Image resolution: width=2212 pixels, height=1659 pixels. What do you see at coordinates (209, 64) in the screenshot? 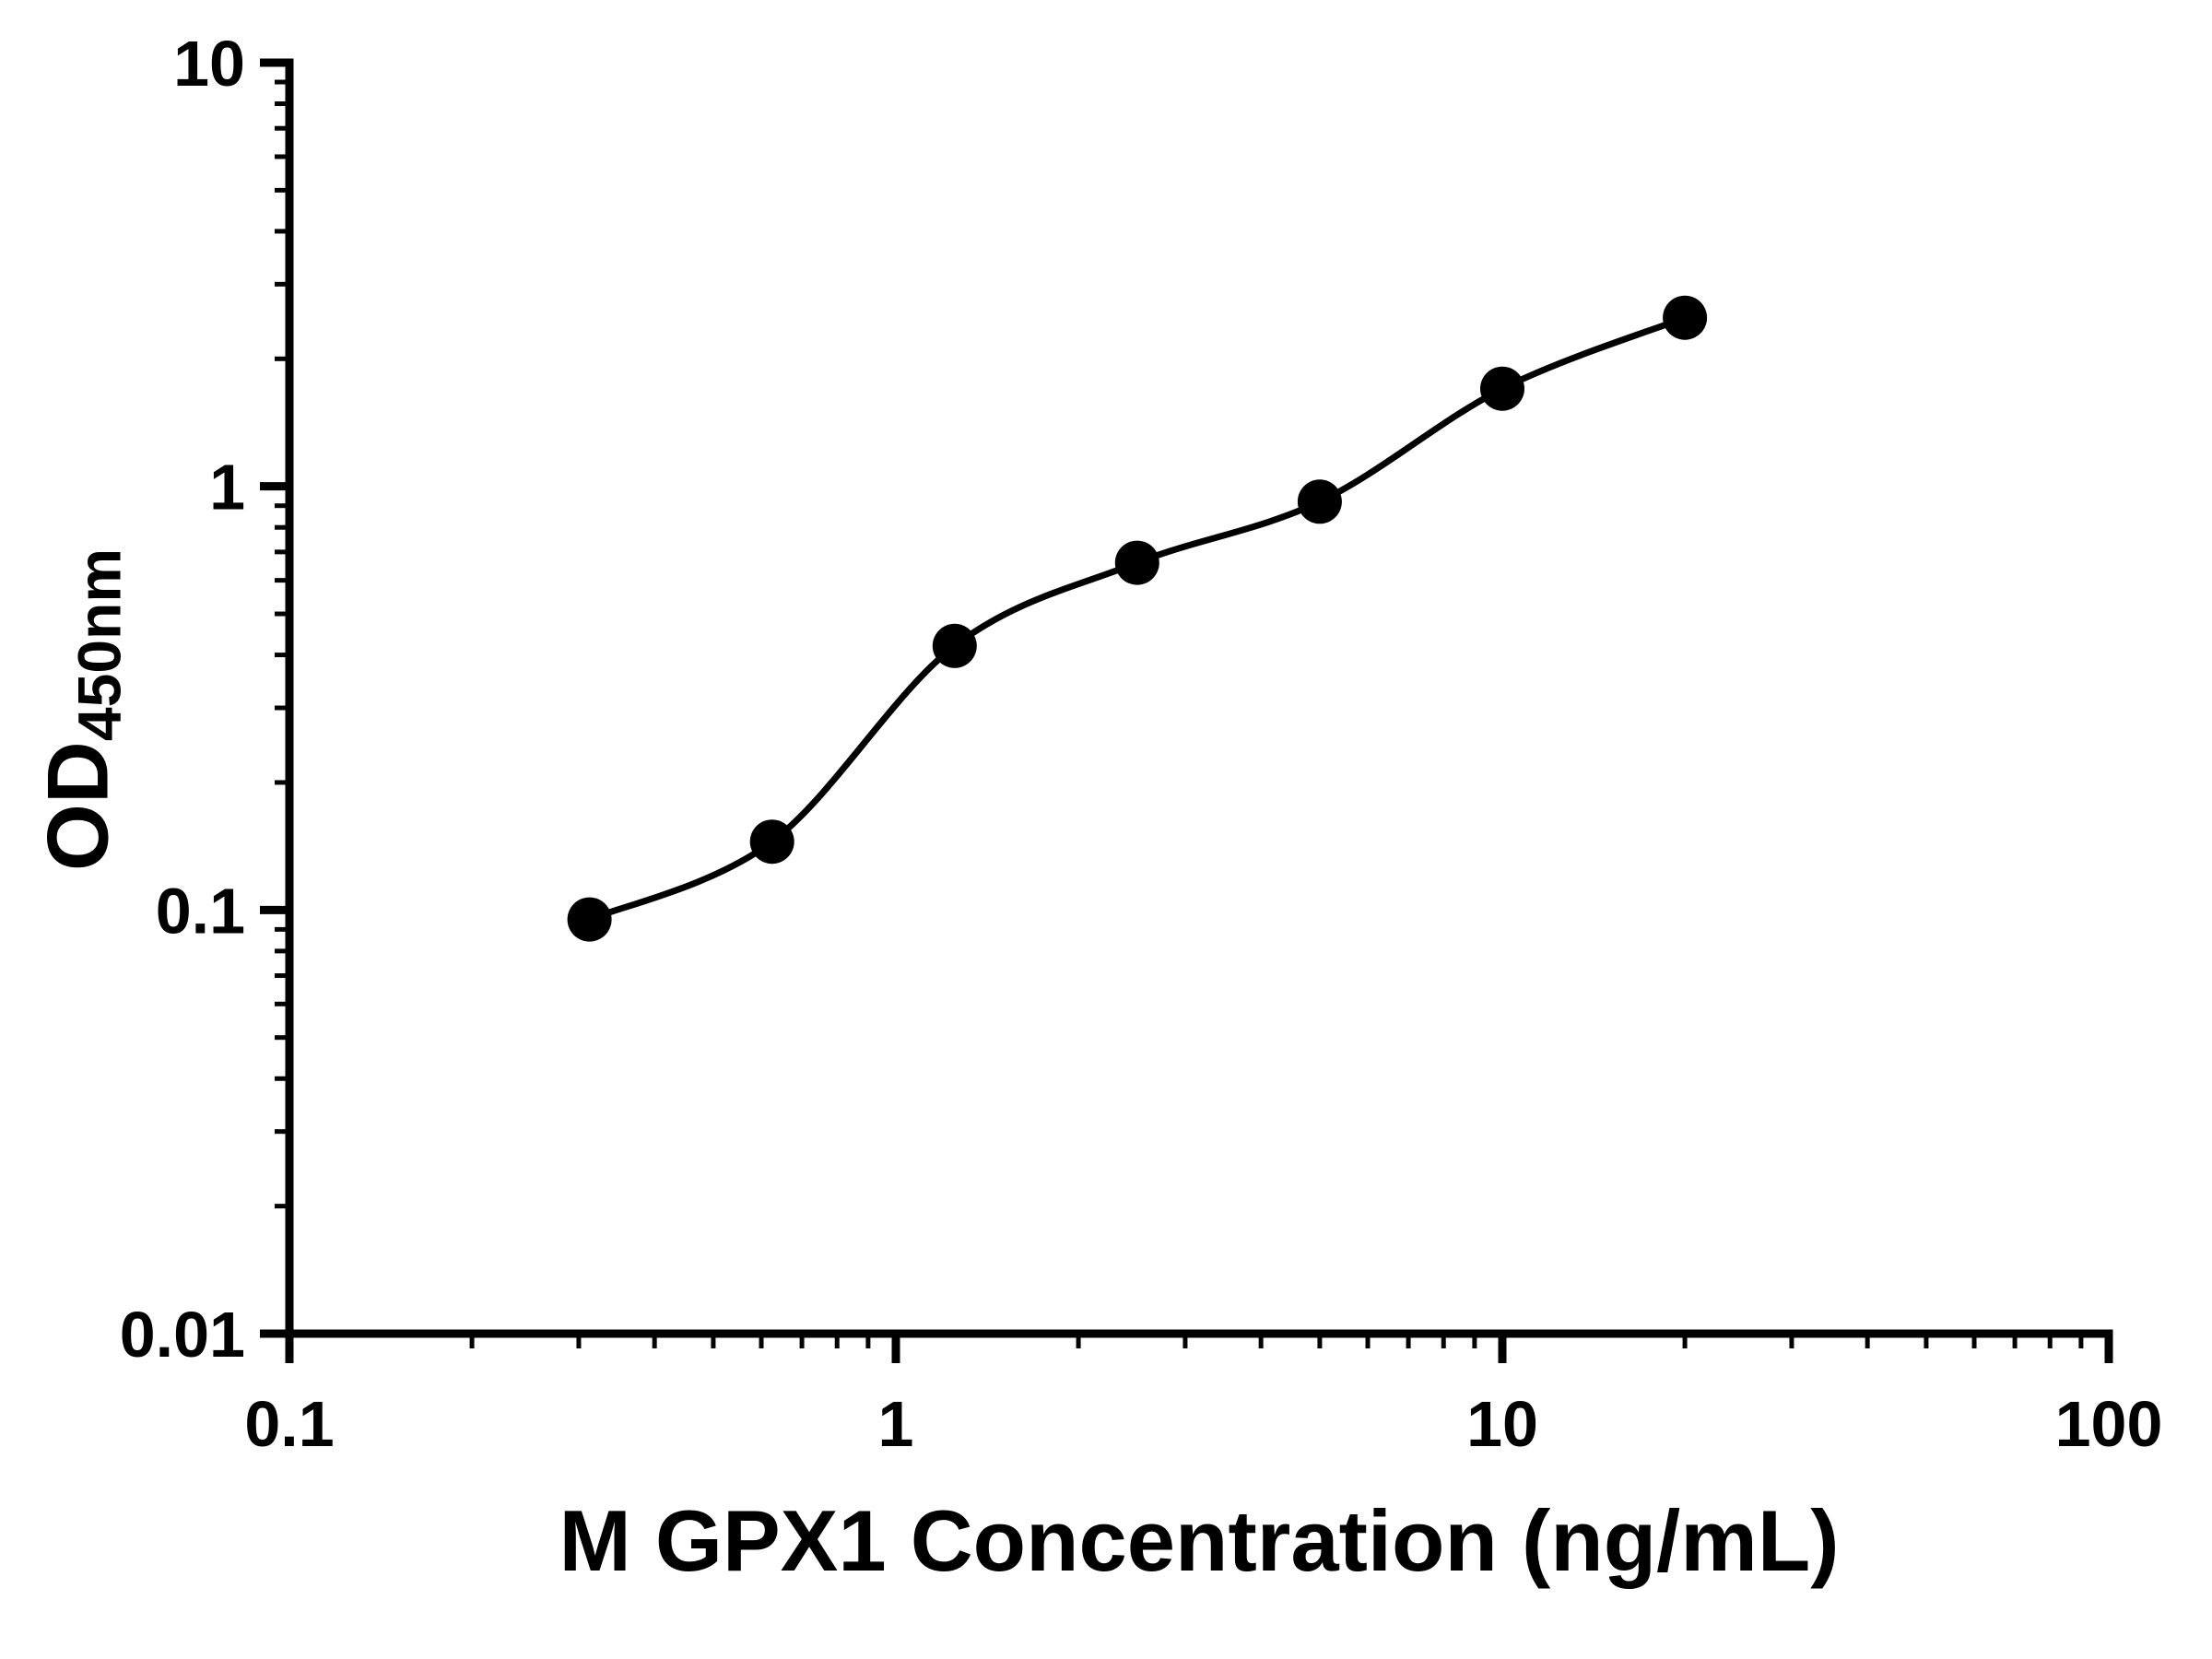
I see `y-tick-label: 10` at bounding box center [209, 64].